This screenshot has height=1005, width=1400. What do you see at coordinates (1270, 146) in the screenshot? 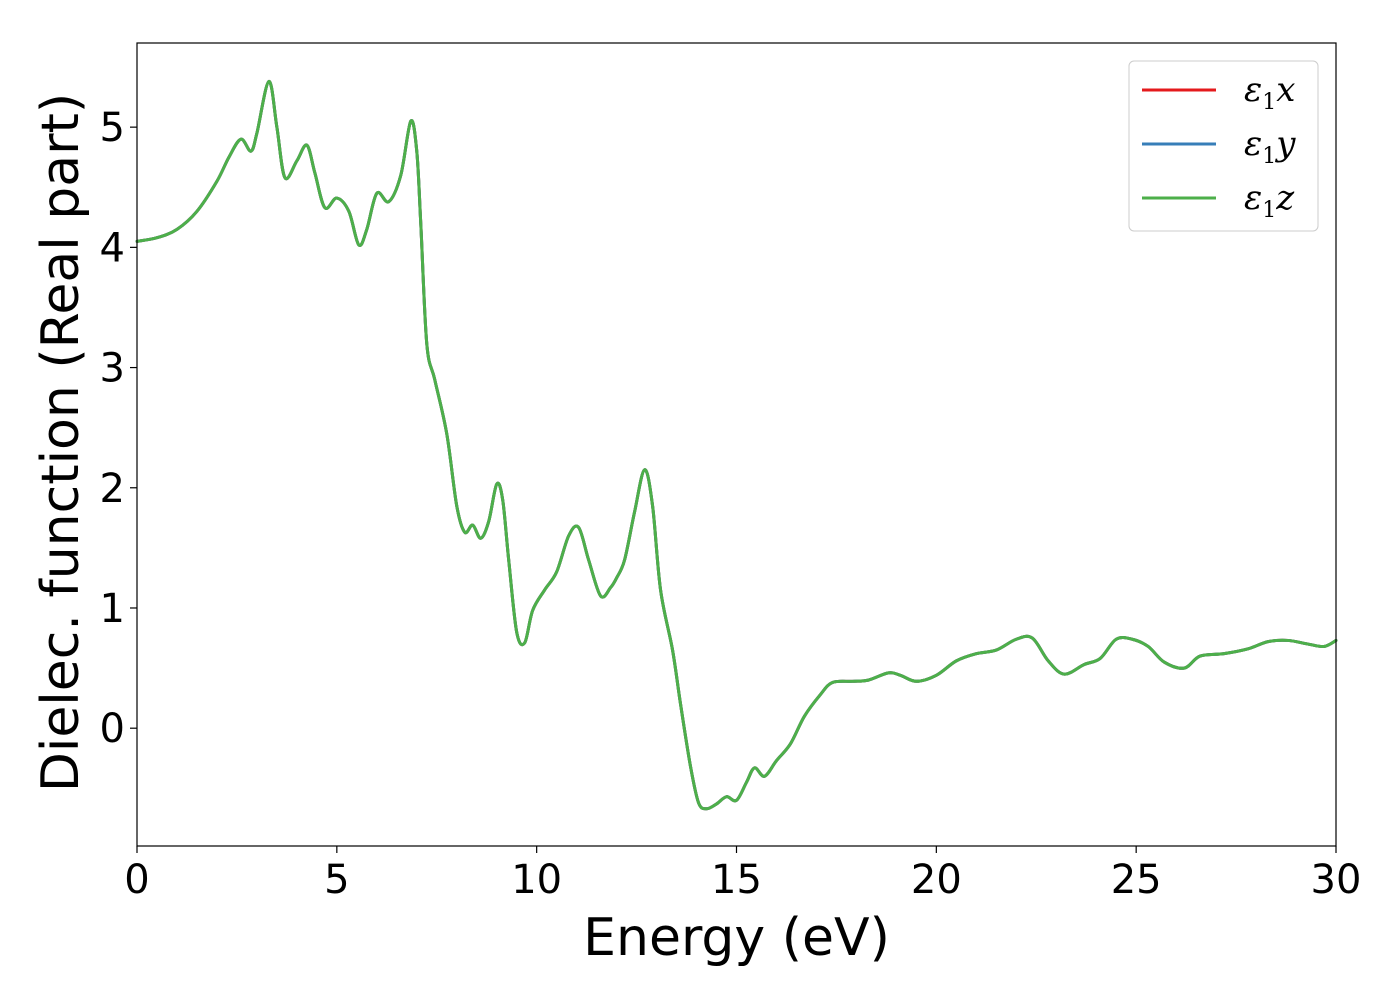
I see `legend-label-2: ε1y` at bounding box center [1270, 146].